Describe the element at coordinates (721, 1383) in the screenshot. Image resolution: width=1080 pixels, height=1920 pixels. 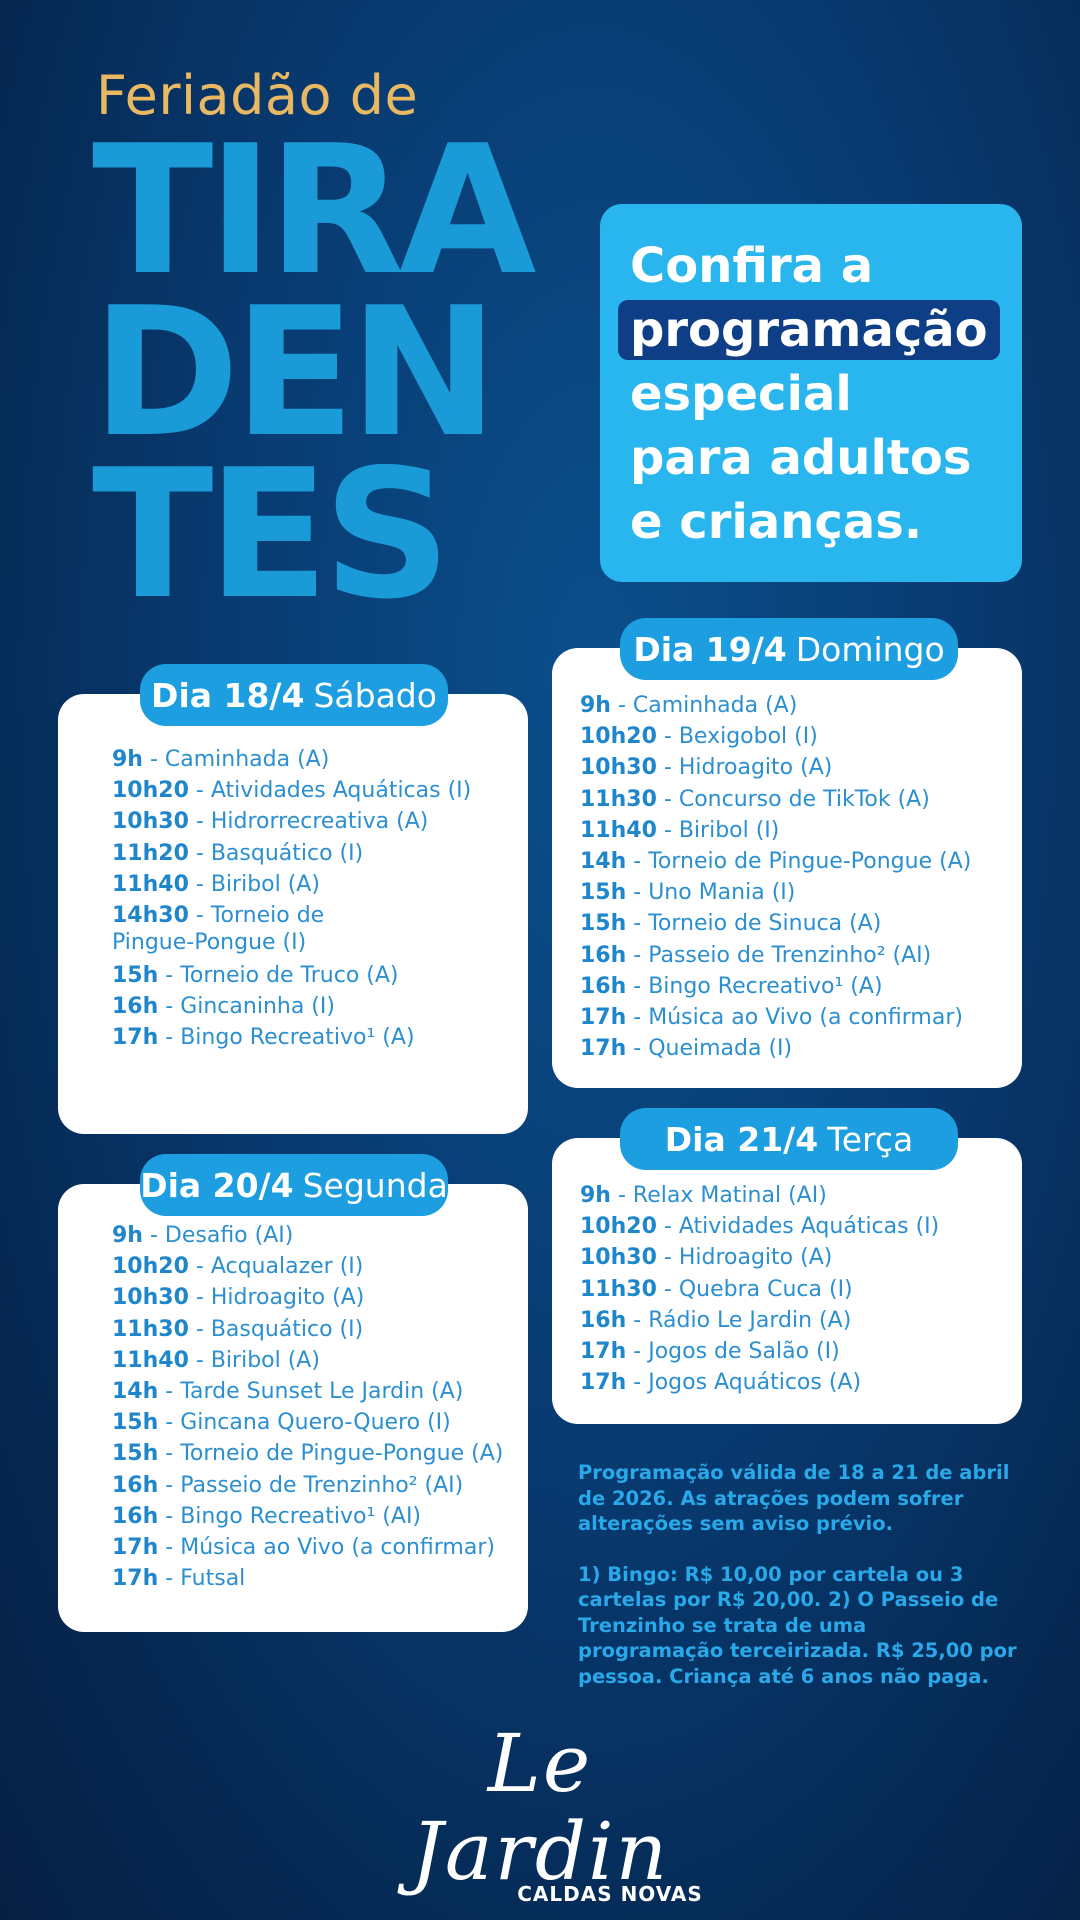
I see `list-item: 17h - Jogos Aquáticos (A)` at that location.